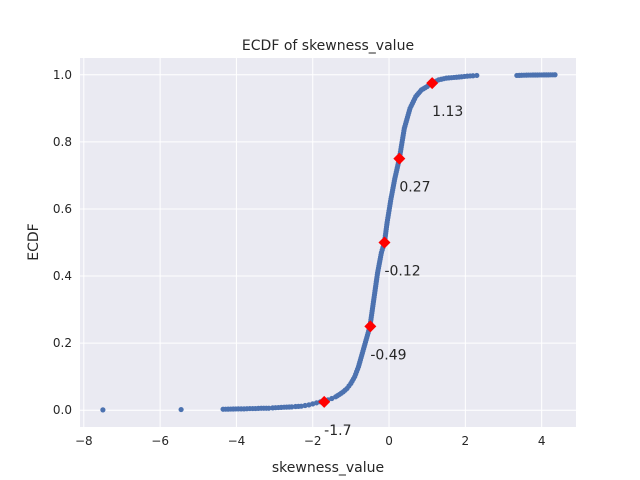  I want to click on percentile-label: -1.7, so click(337, 431).